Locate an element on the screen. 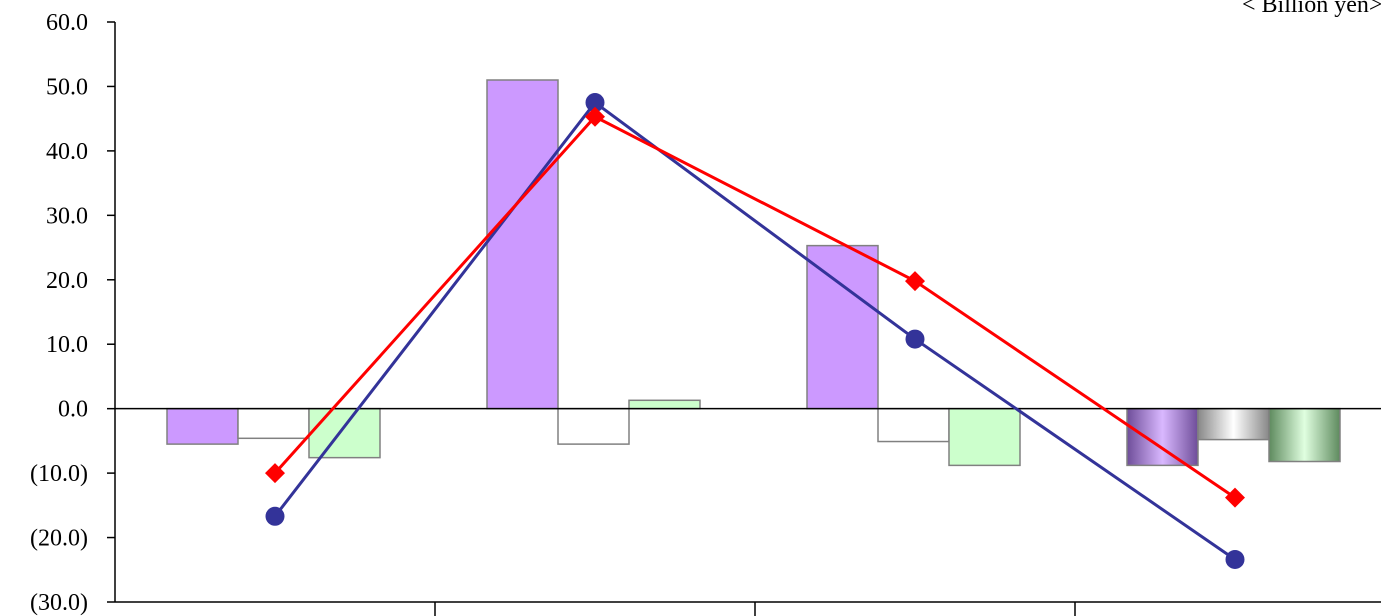  y-tick-label: (10.0) is located at coordinates (59, 474).